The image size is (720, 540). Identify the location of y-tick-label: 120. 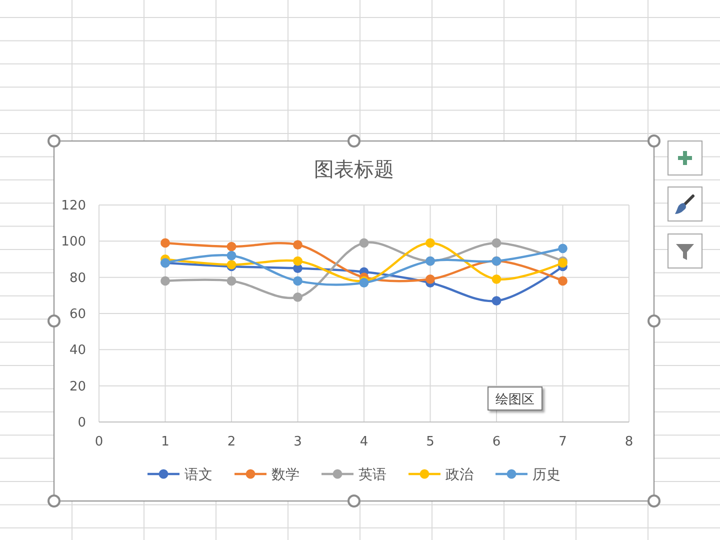
(73, 206).